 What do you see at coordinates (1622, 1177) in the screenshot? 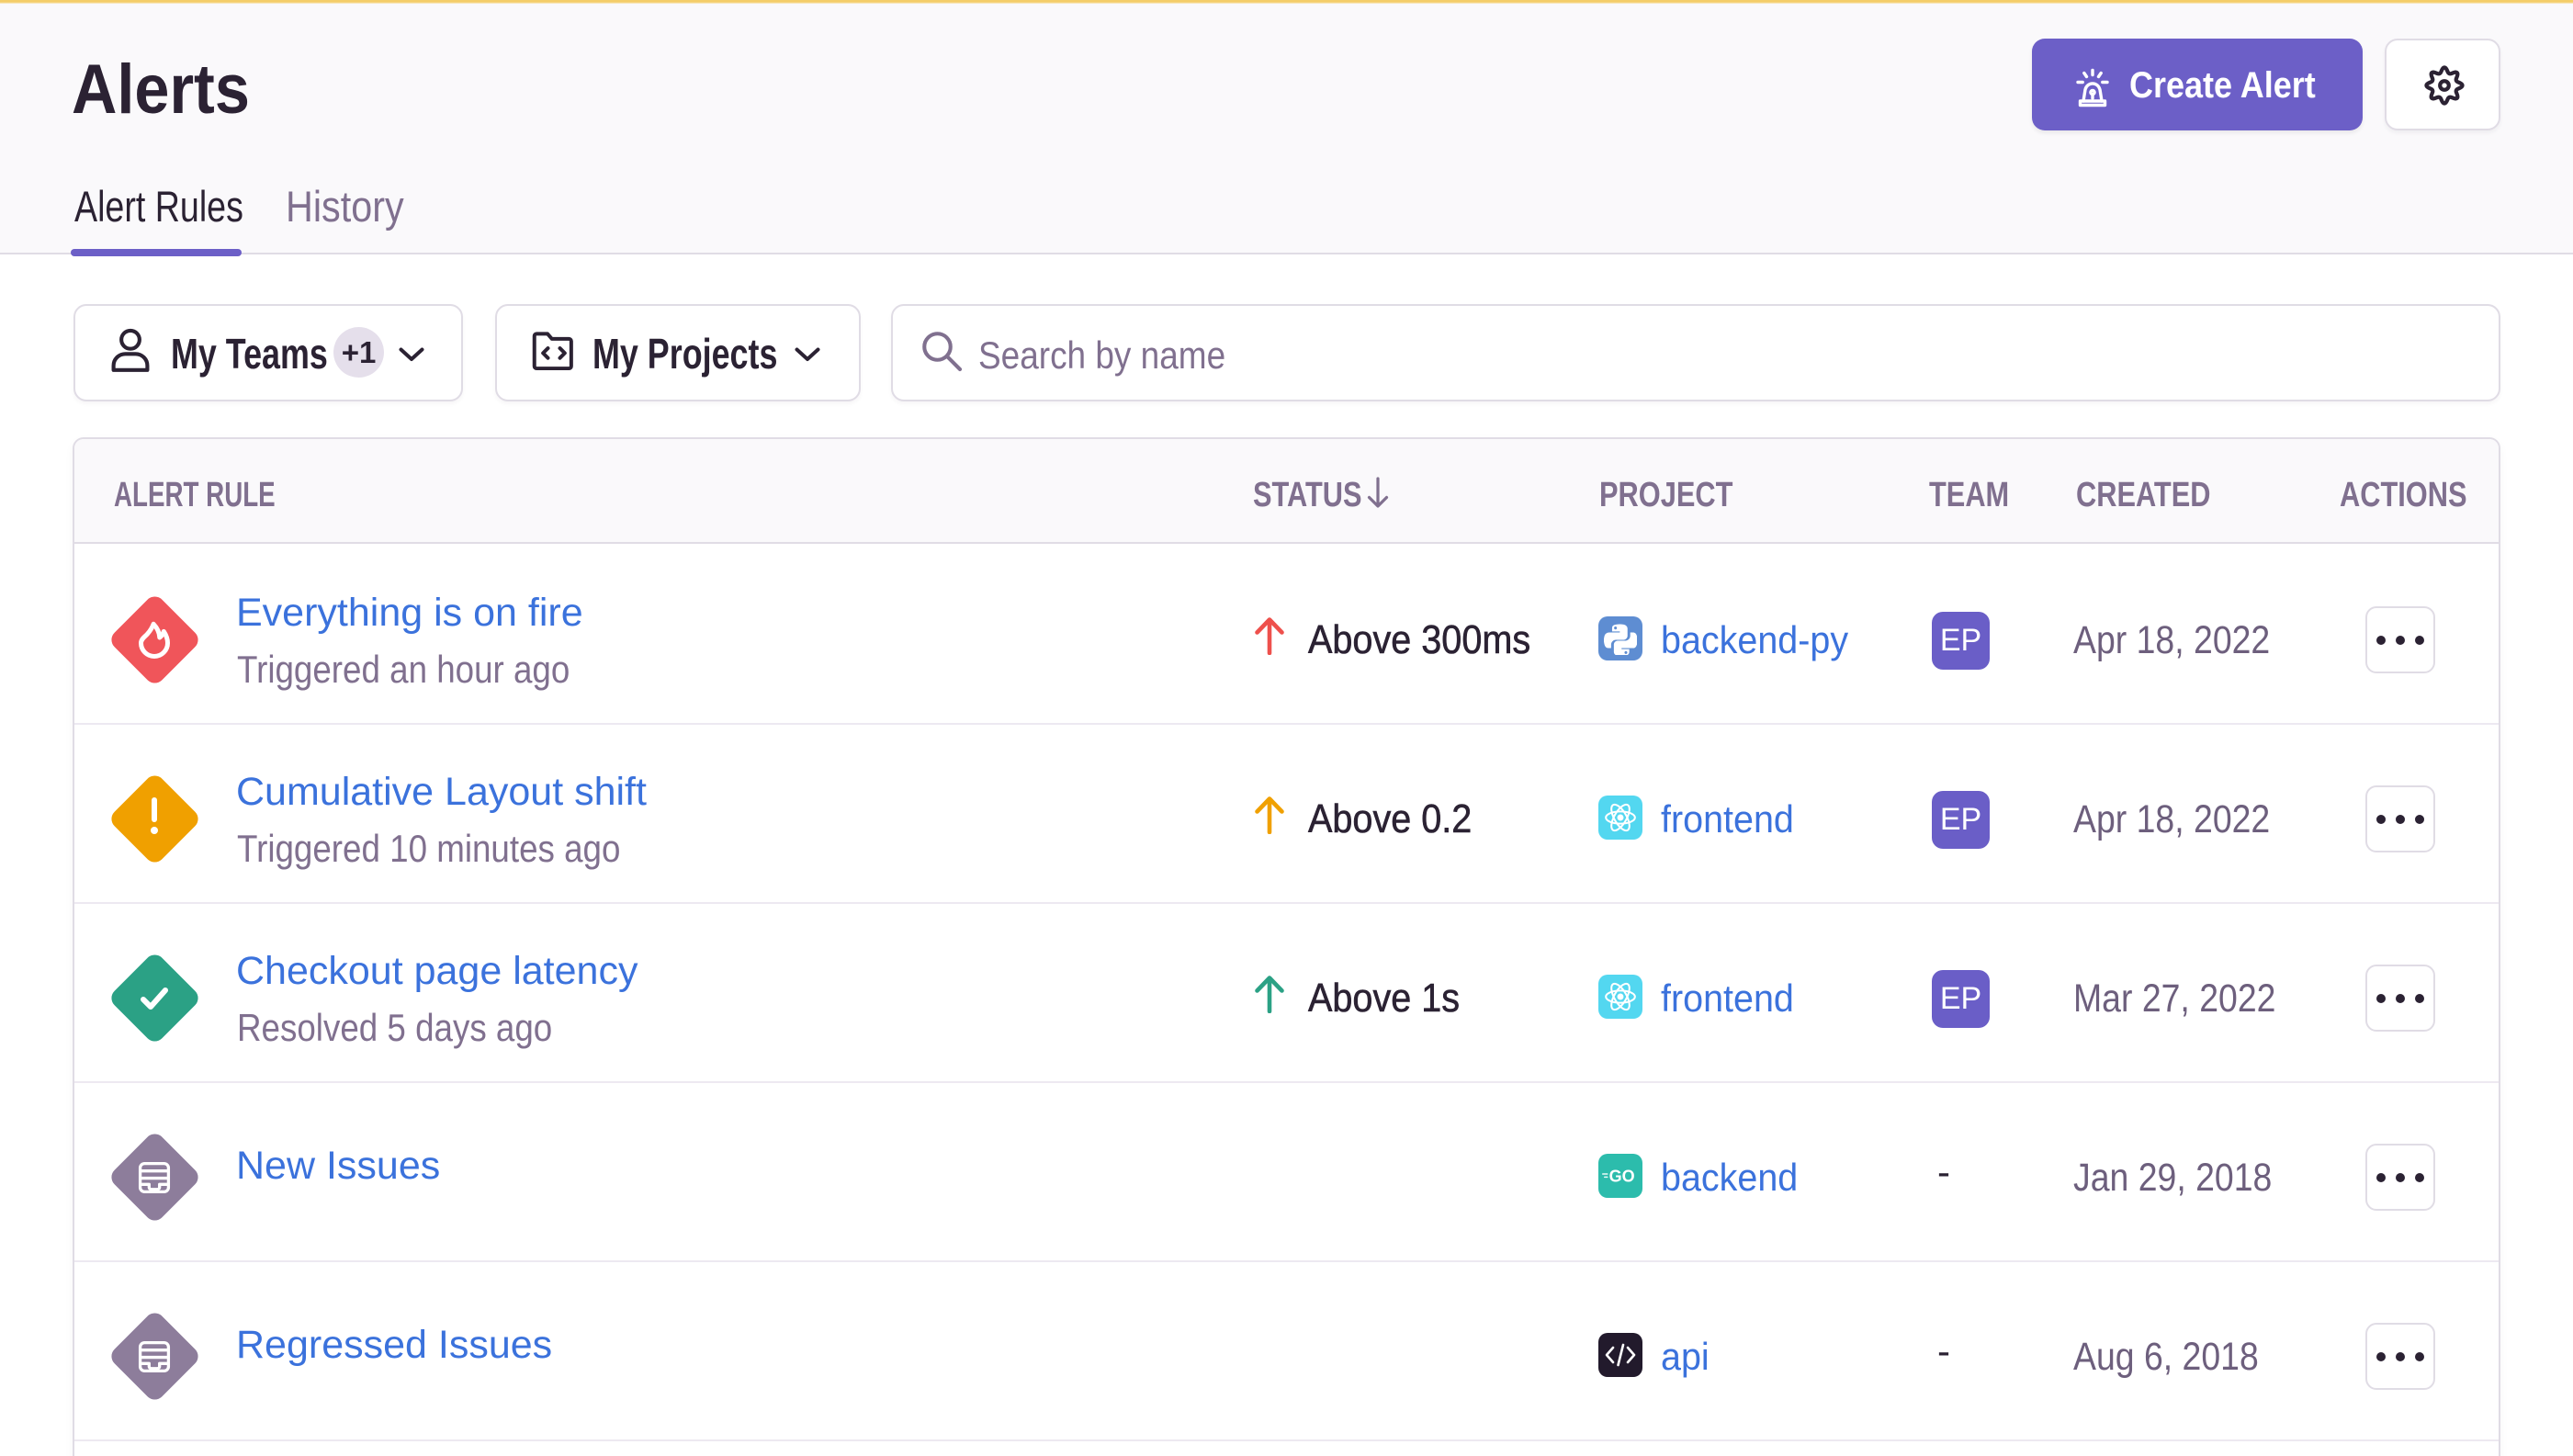
I see `svg-text: GO` at bounding box center [1622, 1177].